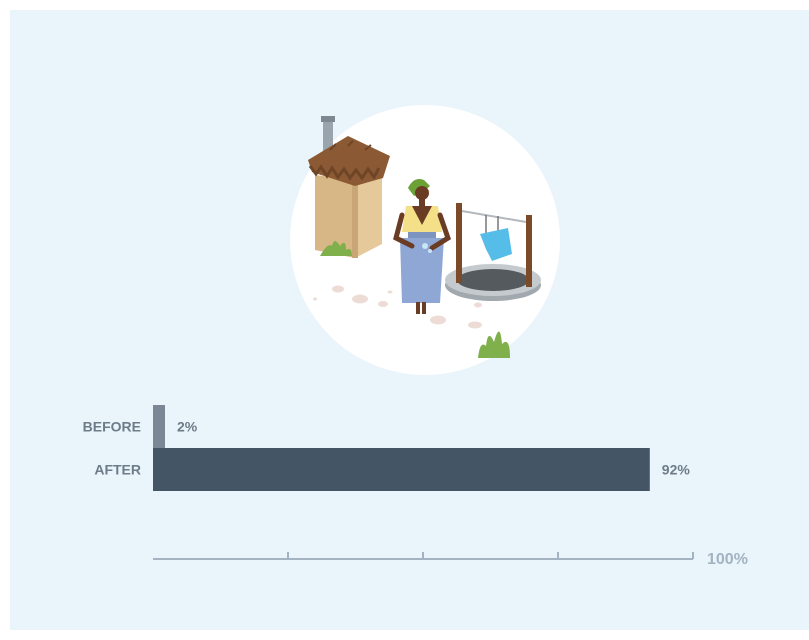  What do you see at coordinates (676, 470) in the screenshot?
I see `value-label-after: 92%` at bounding box center [676, 470].